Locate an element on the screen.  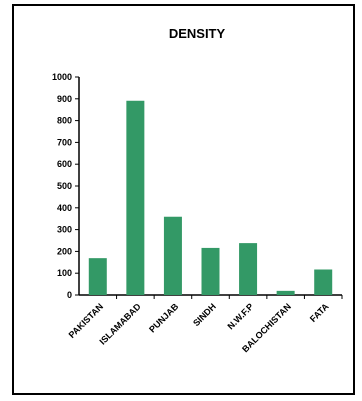
y-tick-label: 0 is located at coordinates (69, 295).